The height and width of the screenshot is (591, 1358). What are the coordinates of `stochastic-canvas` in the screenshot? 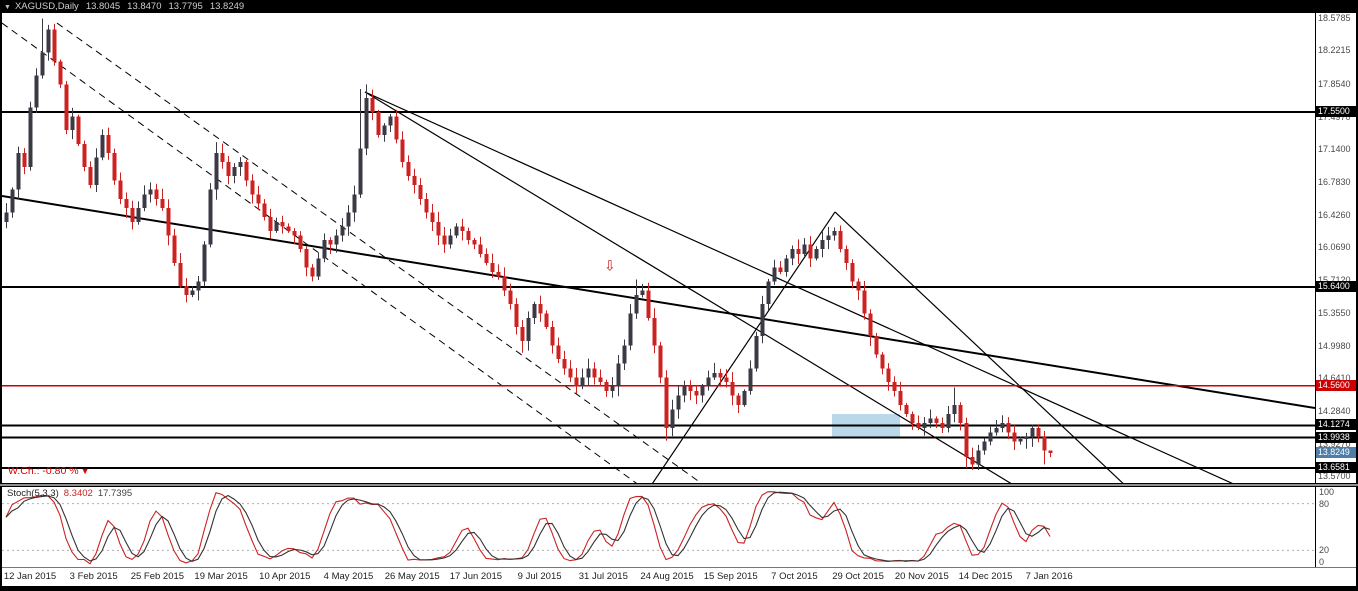 It's located at (658, 527).